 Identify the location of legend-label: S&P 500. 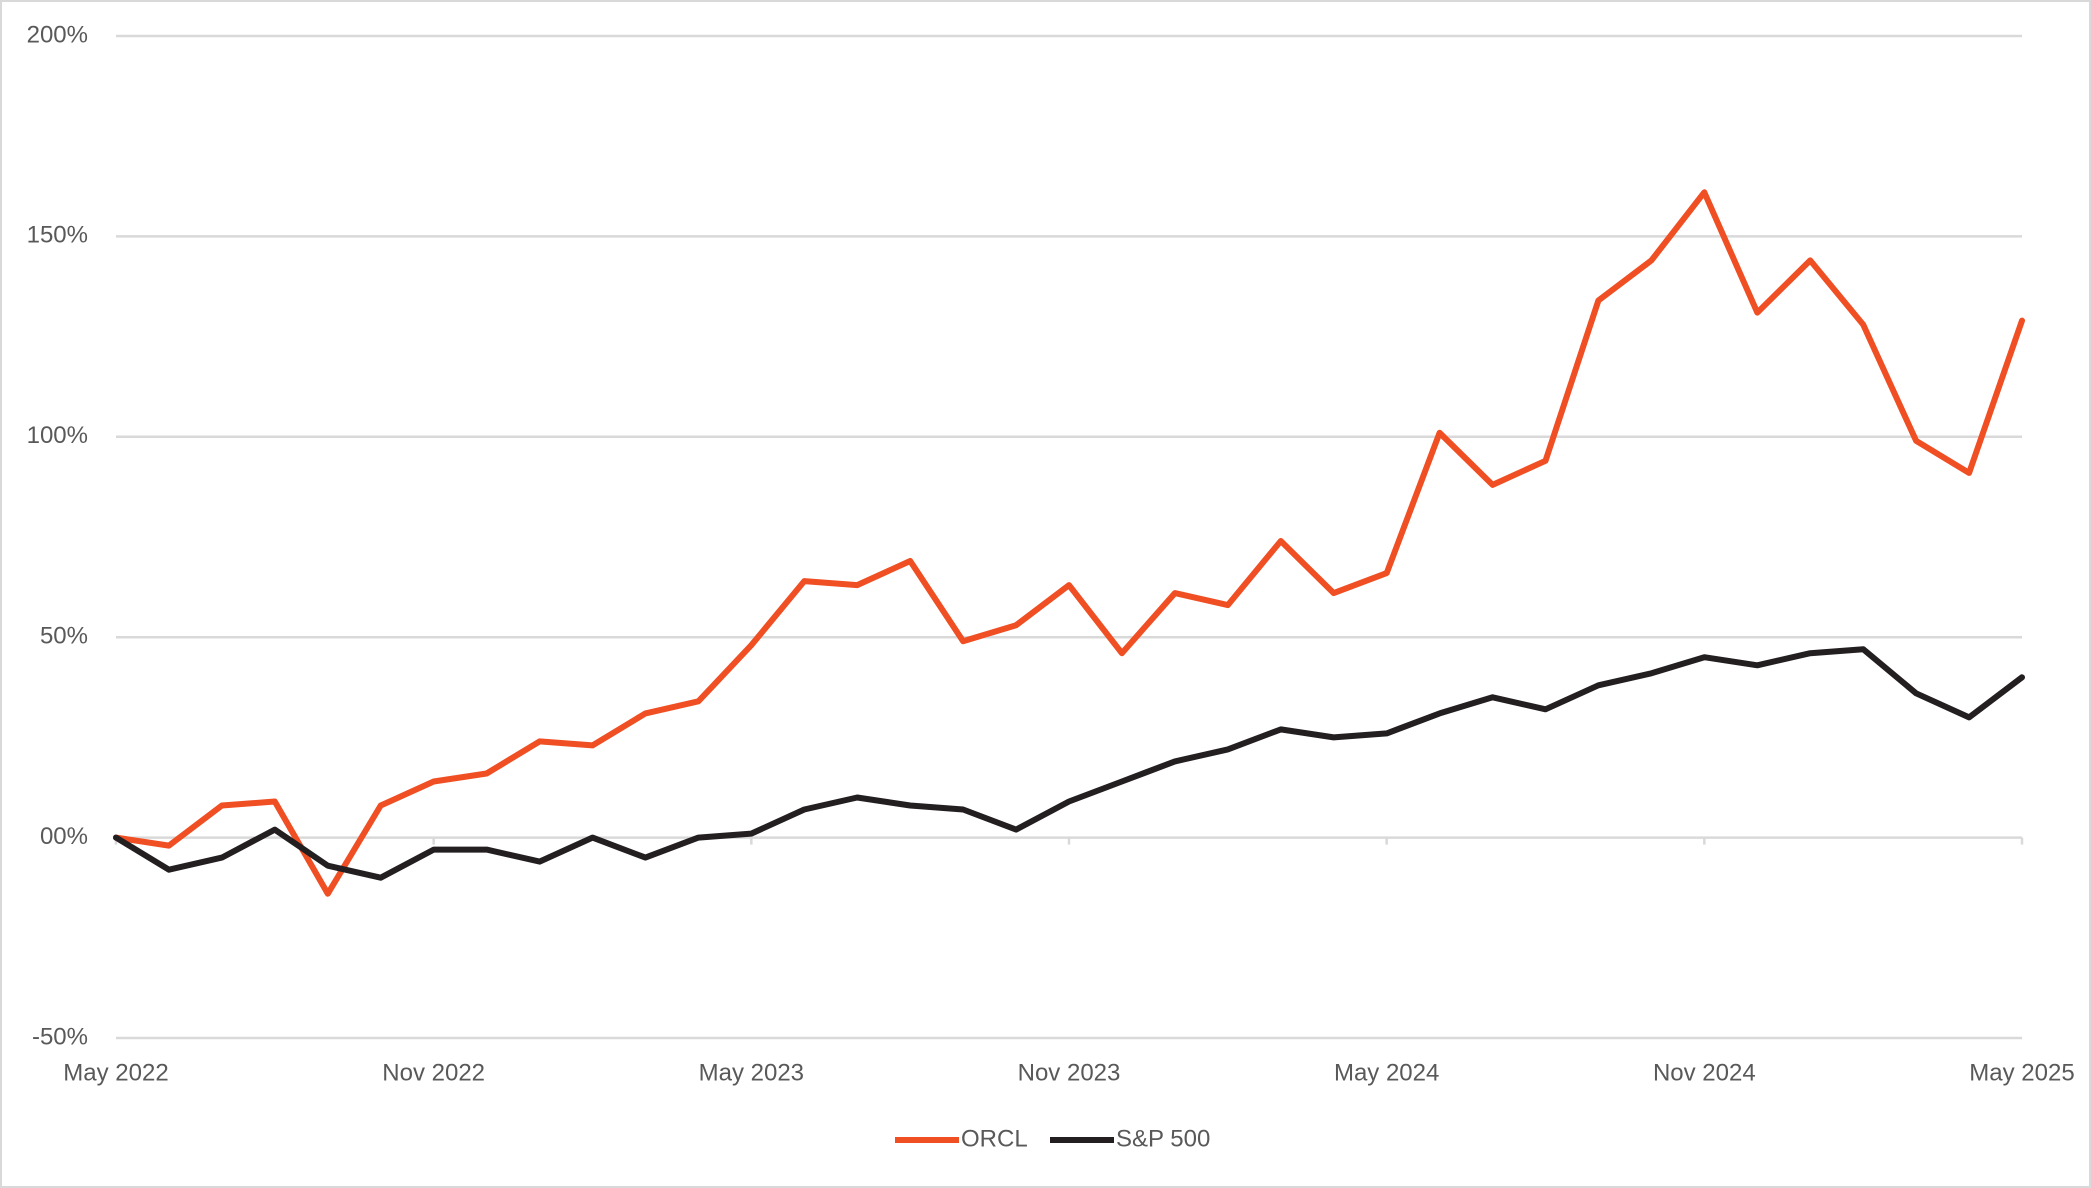
(1163, 1138).